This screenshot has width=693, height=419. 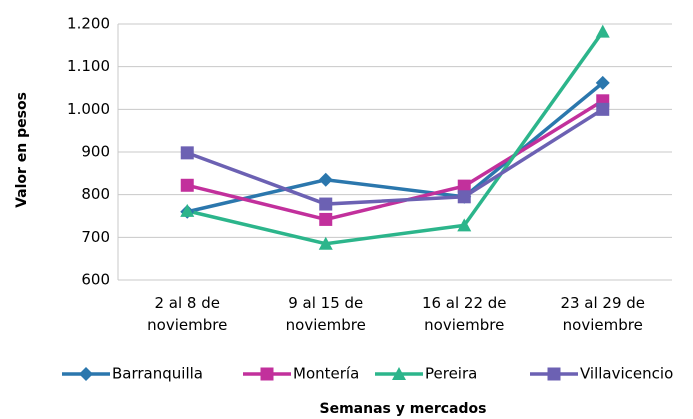 I want to click on x-axis-label: Semanas y mercados, so click(x=403, y=409).